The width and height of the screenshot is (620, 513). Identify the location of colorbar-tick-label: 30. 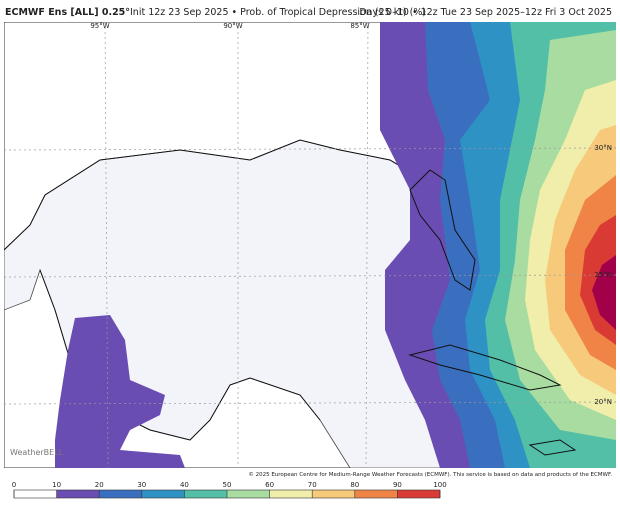
(141, 485).